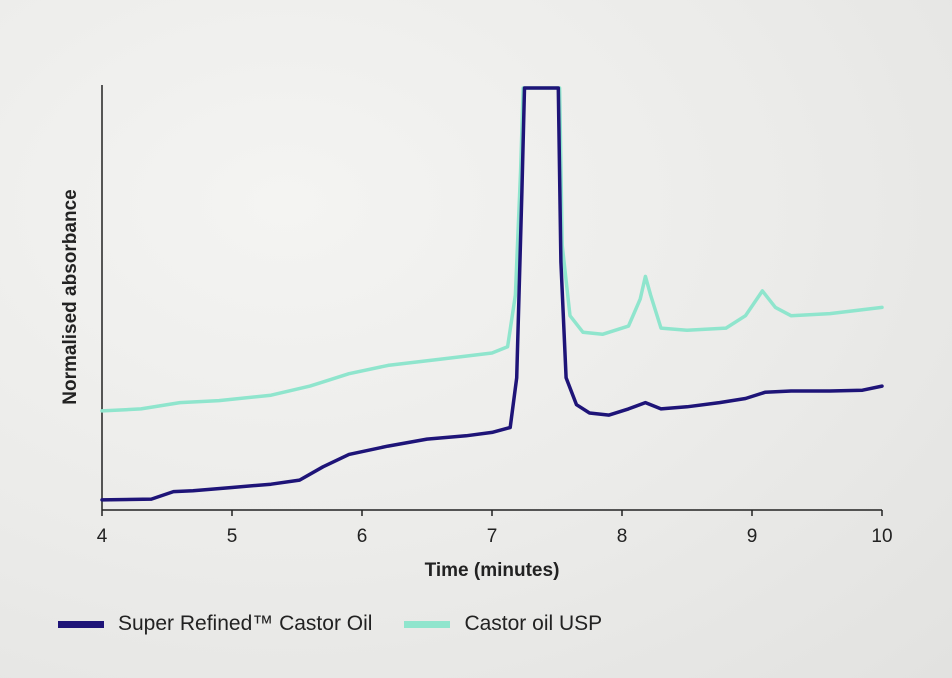  I want to click on legend-item-castor-usp: Castor oil USP, so click(503, 624).